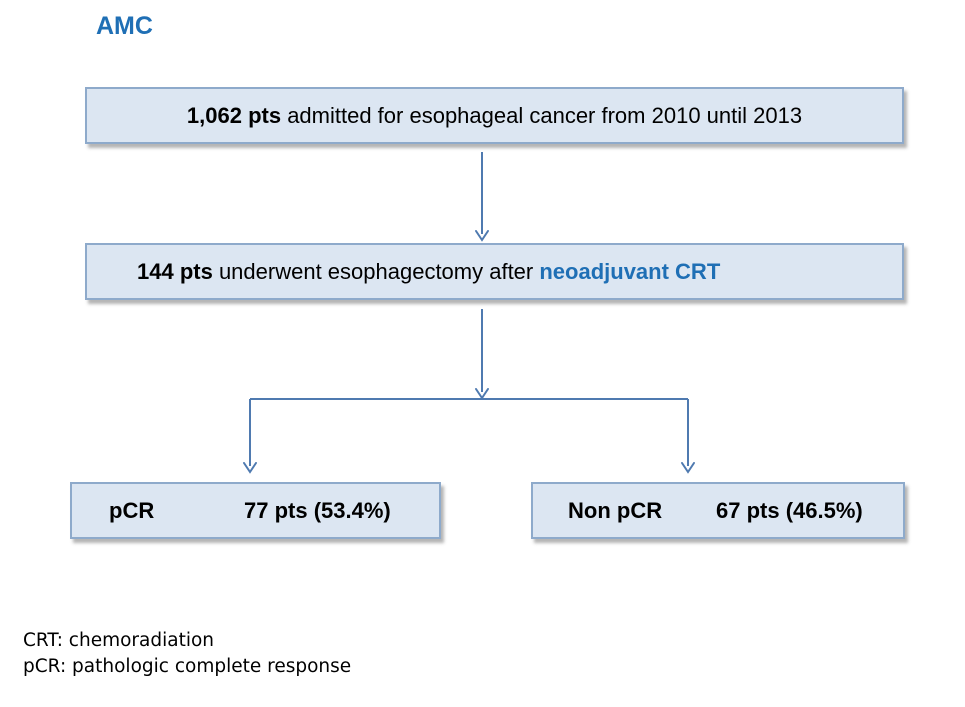  I want to click on arrow-right-head, so click(688, 468).